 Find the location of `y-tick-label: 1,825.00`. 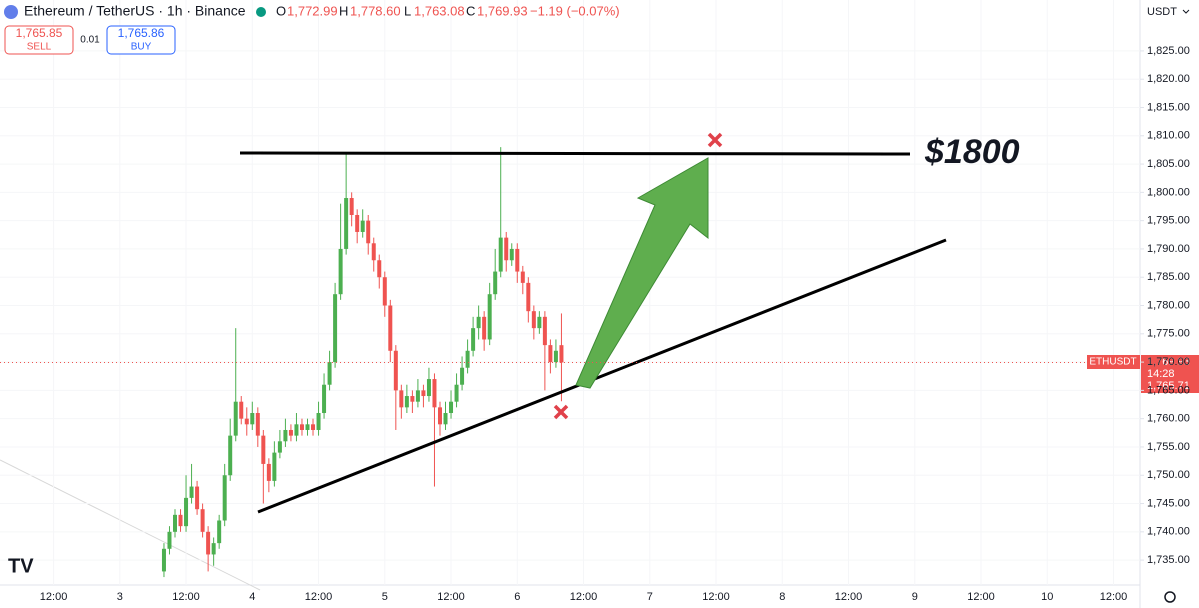

y-tick-label: 1,825.00 is located at coordinates (1168, 51).